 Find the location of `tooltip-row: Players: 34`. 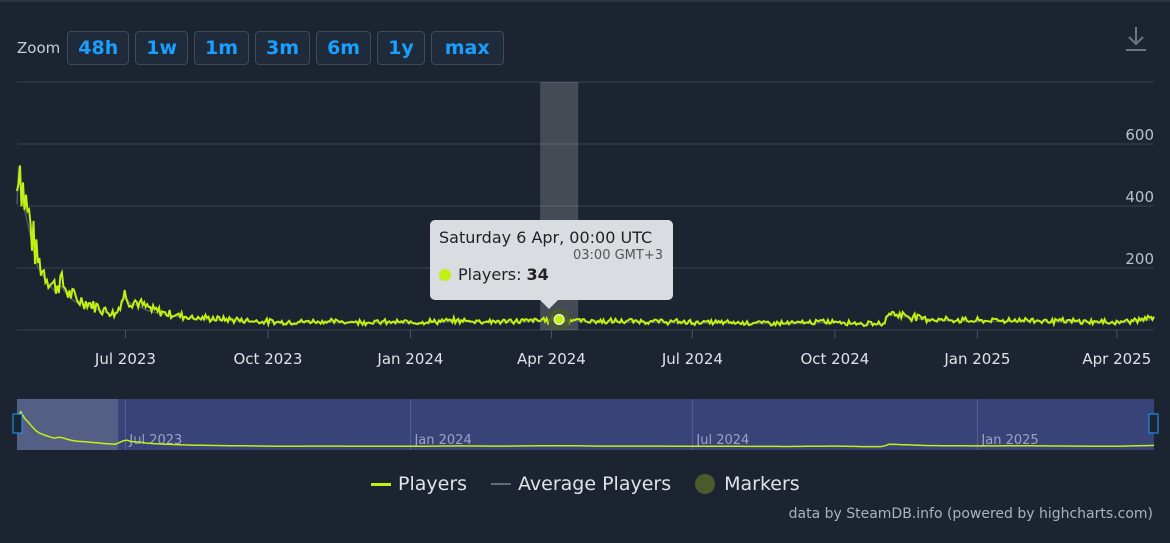

tooltip-row: Players: 34 is located at coordinates (551, 274).